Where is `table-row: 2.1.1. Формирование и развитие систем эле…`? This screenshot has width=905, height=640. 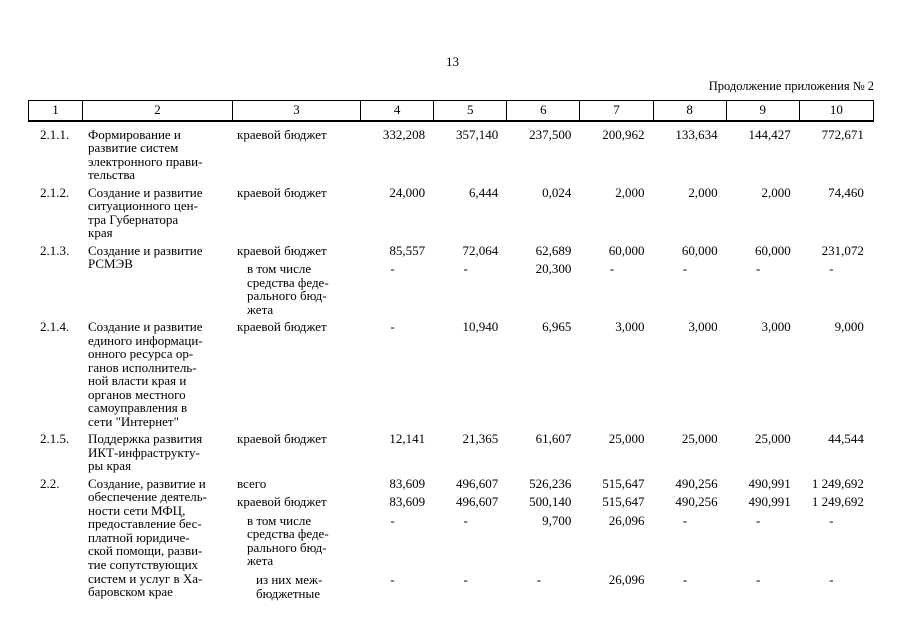
table-row: 2.1.1. Формирование и развитие систем эле… is located at coordinates (451, 154).